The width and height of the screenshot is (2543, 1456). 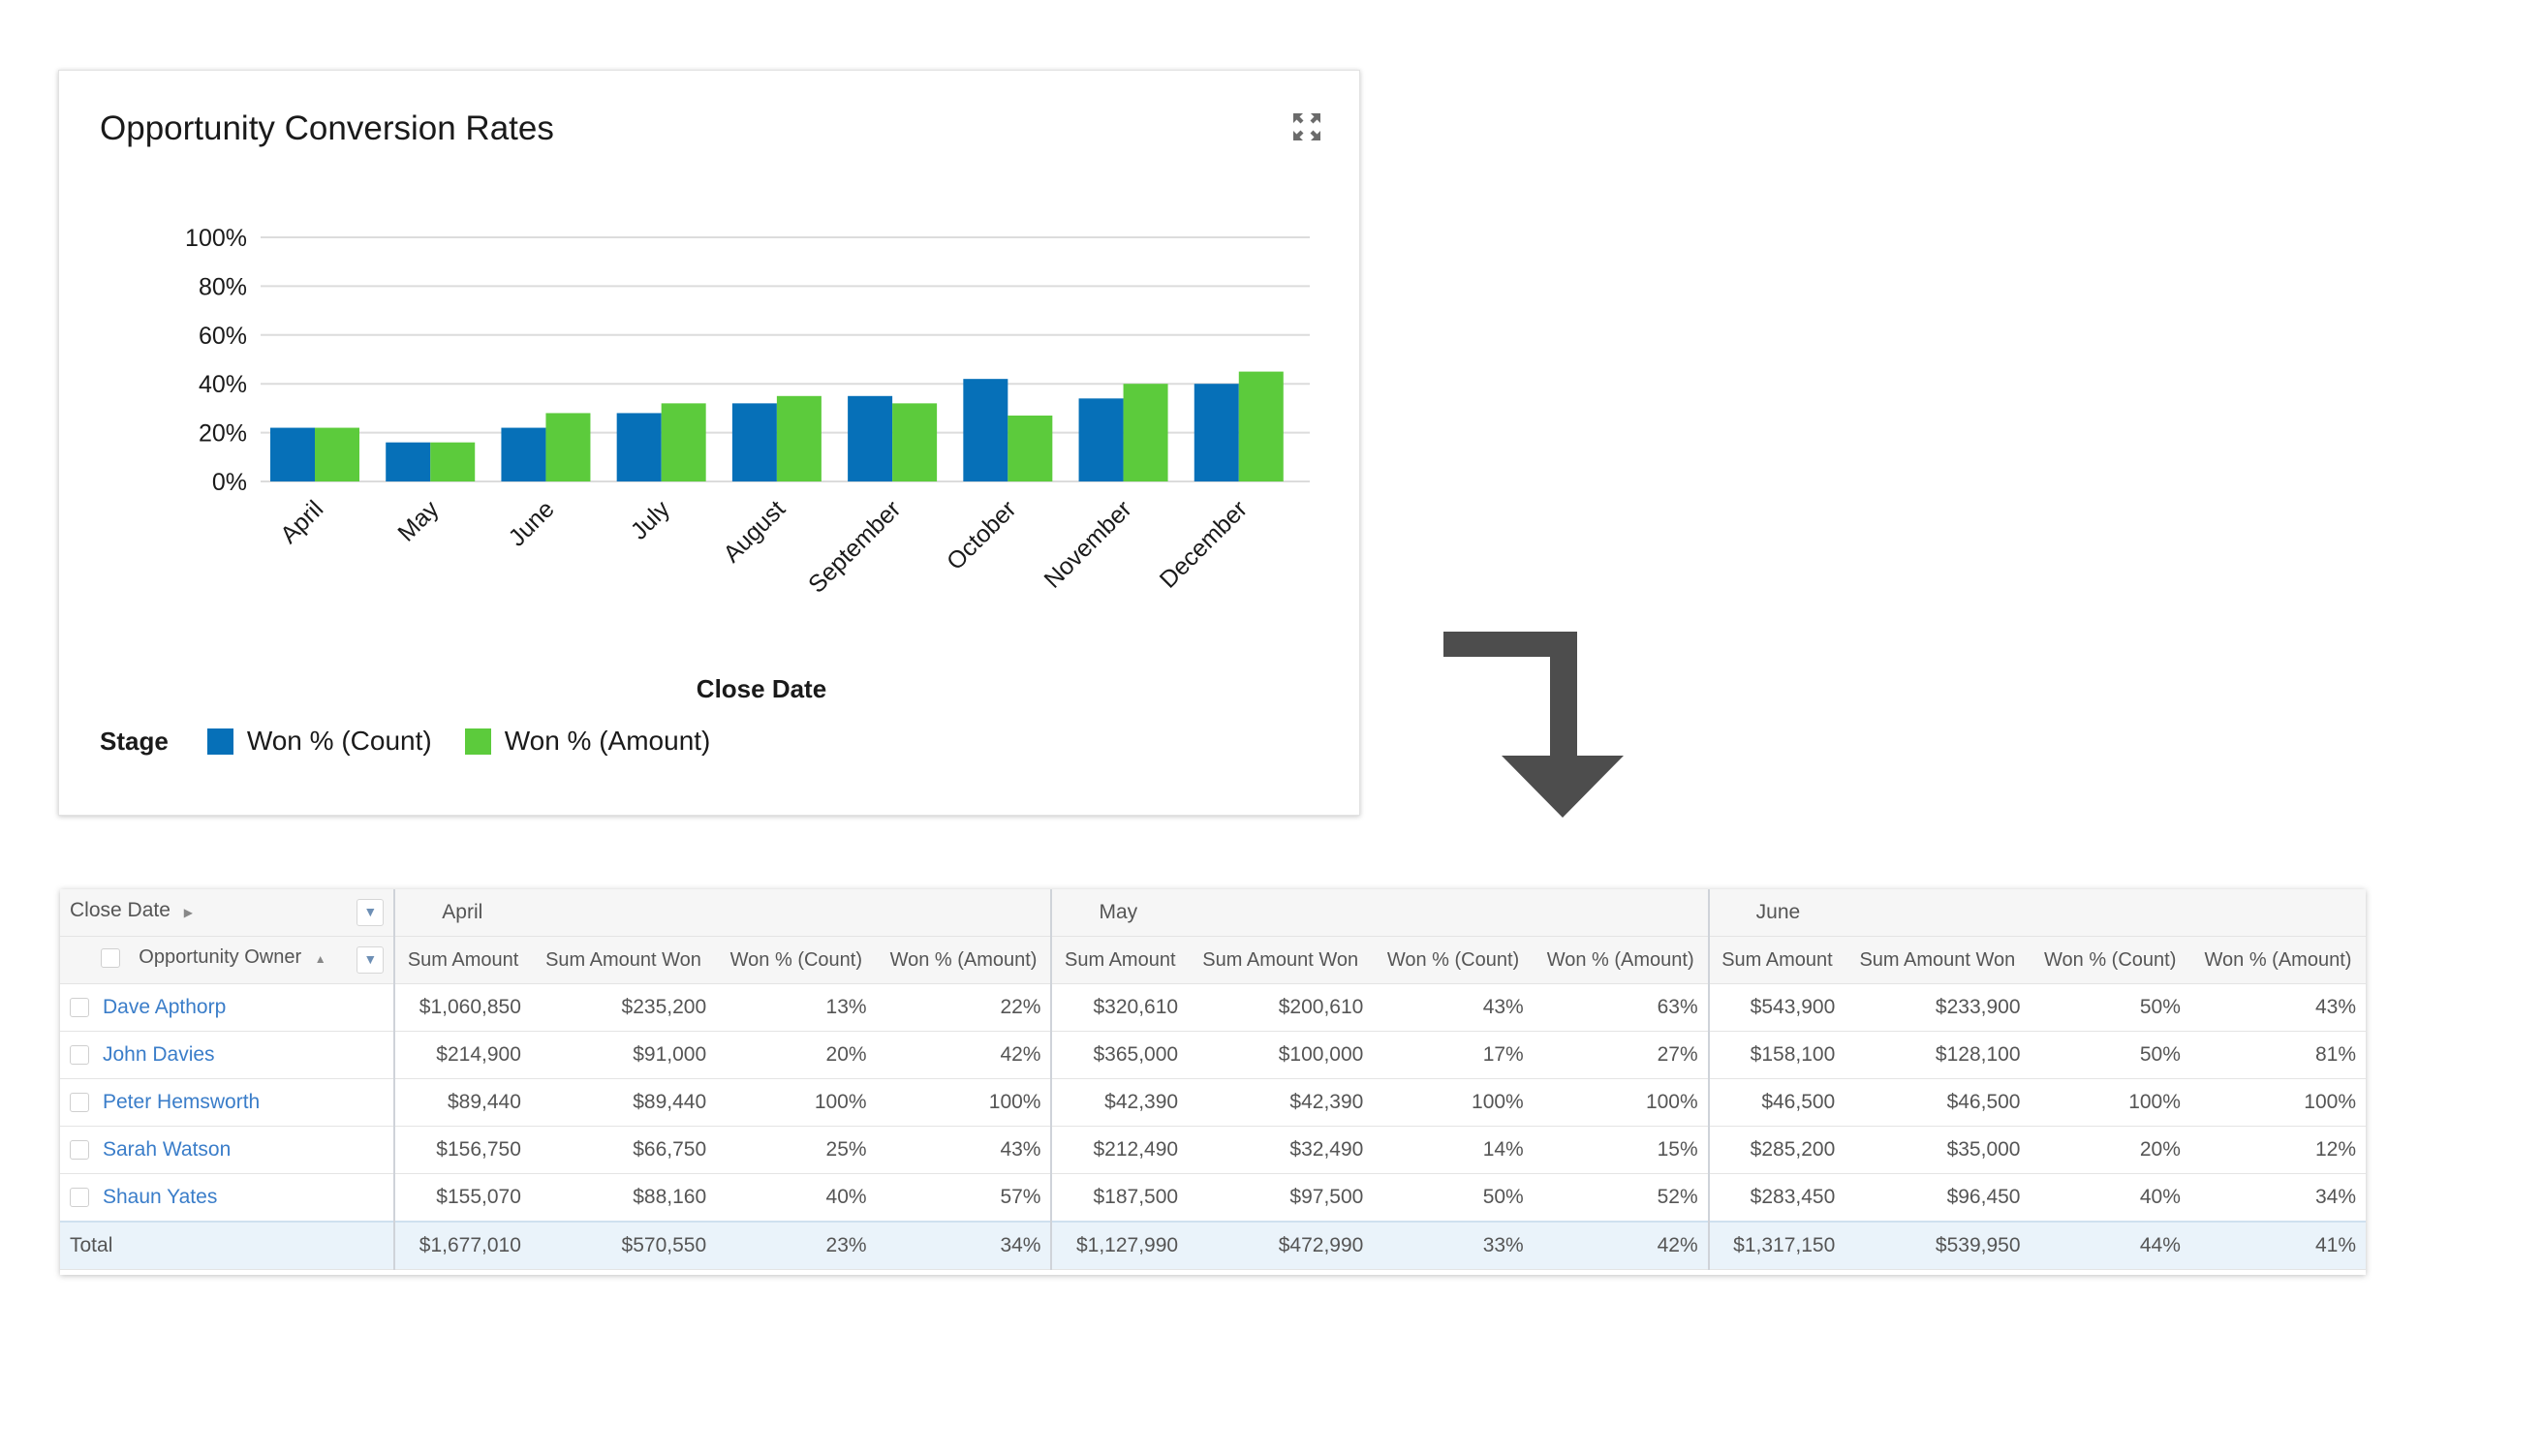 What do you see at coordinates (1776, 1150) in the screenshot?
I see `table-cell: $285,200` at bounding box center [1776, 1150].